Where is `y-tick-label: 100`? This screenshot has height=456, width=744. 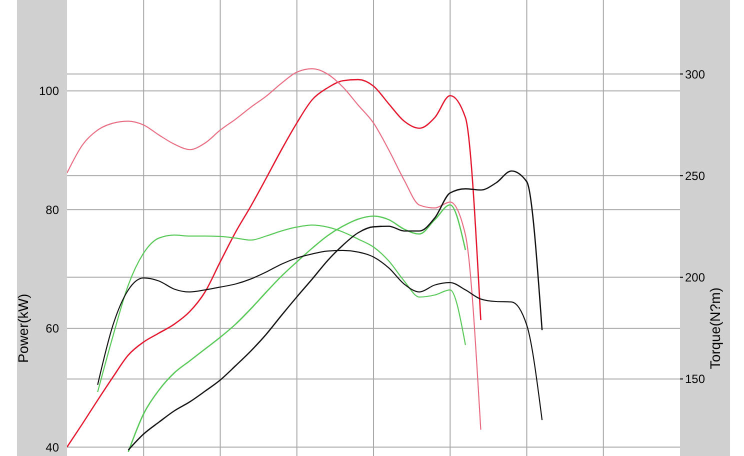
y-tick-label: 100 is located at coordinates (49, 91).